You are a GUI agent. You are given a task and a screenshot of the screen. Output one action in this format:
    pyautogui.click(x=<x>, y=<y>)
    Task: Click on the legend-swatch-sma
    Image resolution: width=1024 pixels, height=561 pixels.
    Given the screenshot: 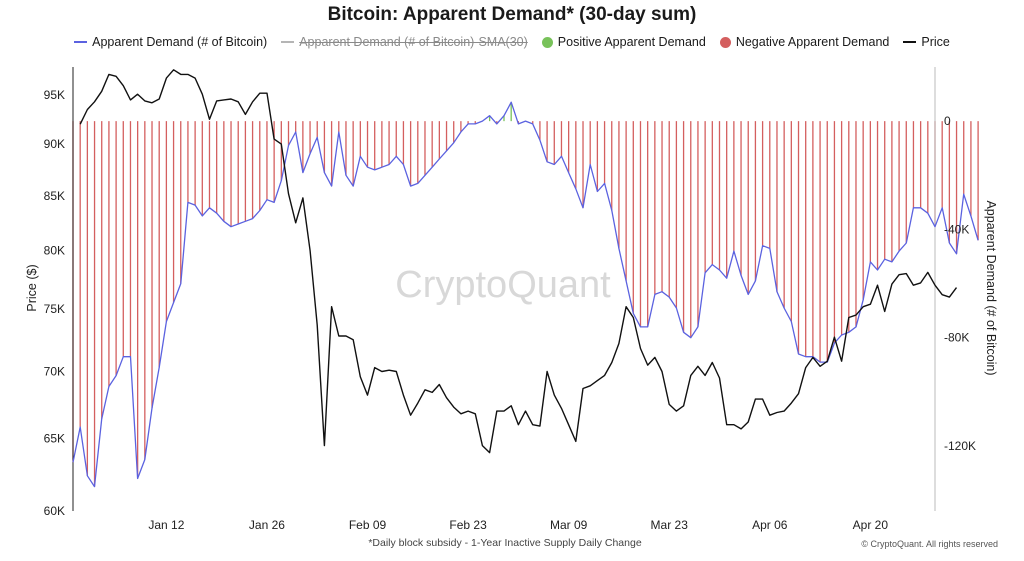 What is the action you would take?
    pyautogui.click(x=288, y=42)
    